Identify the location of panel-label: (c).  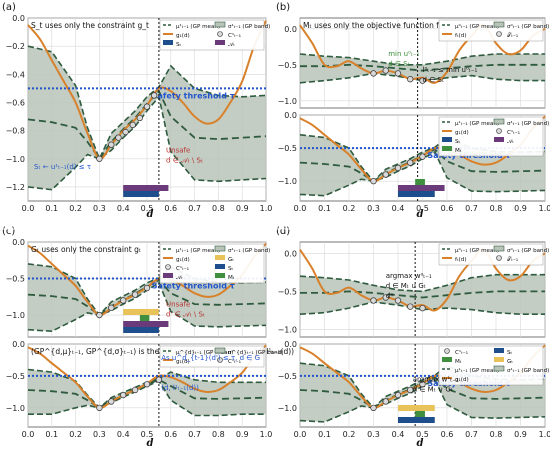
(8, 231).